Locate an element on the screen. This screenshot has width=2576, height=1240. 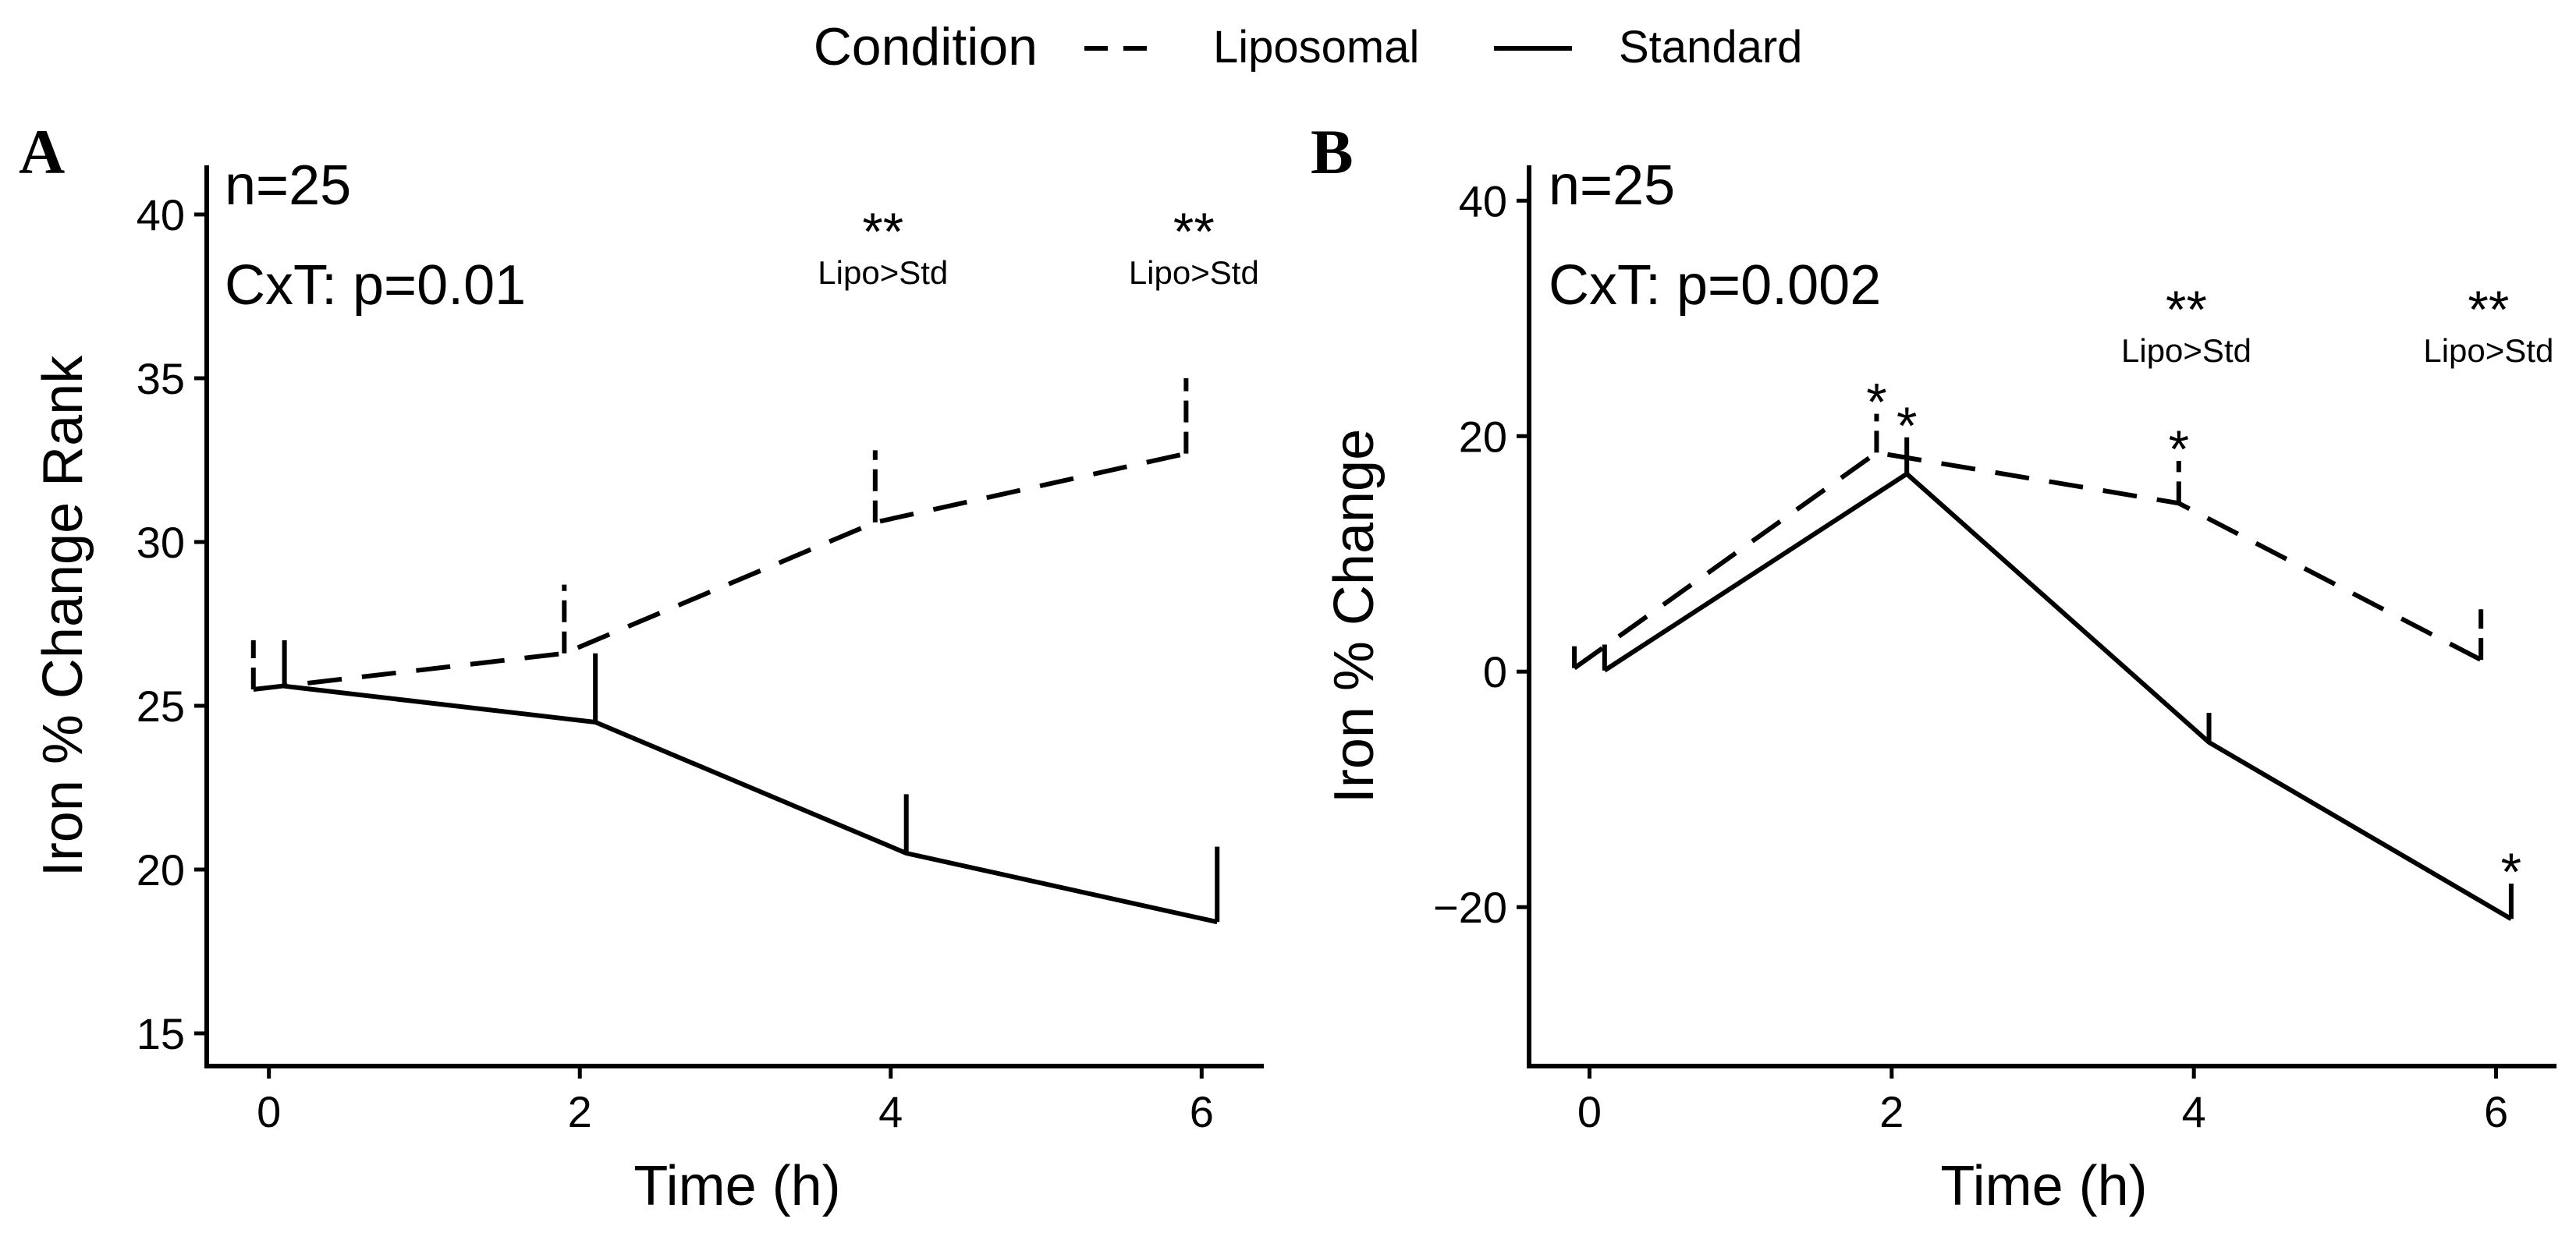
panel-a-line-standard is located at coordinates (751, 804).